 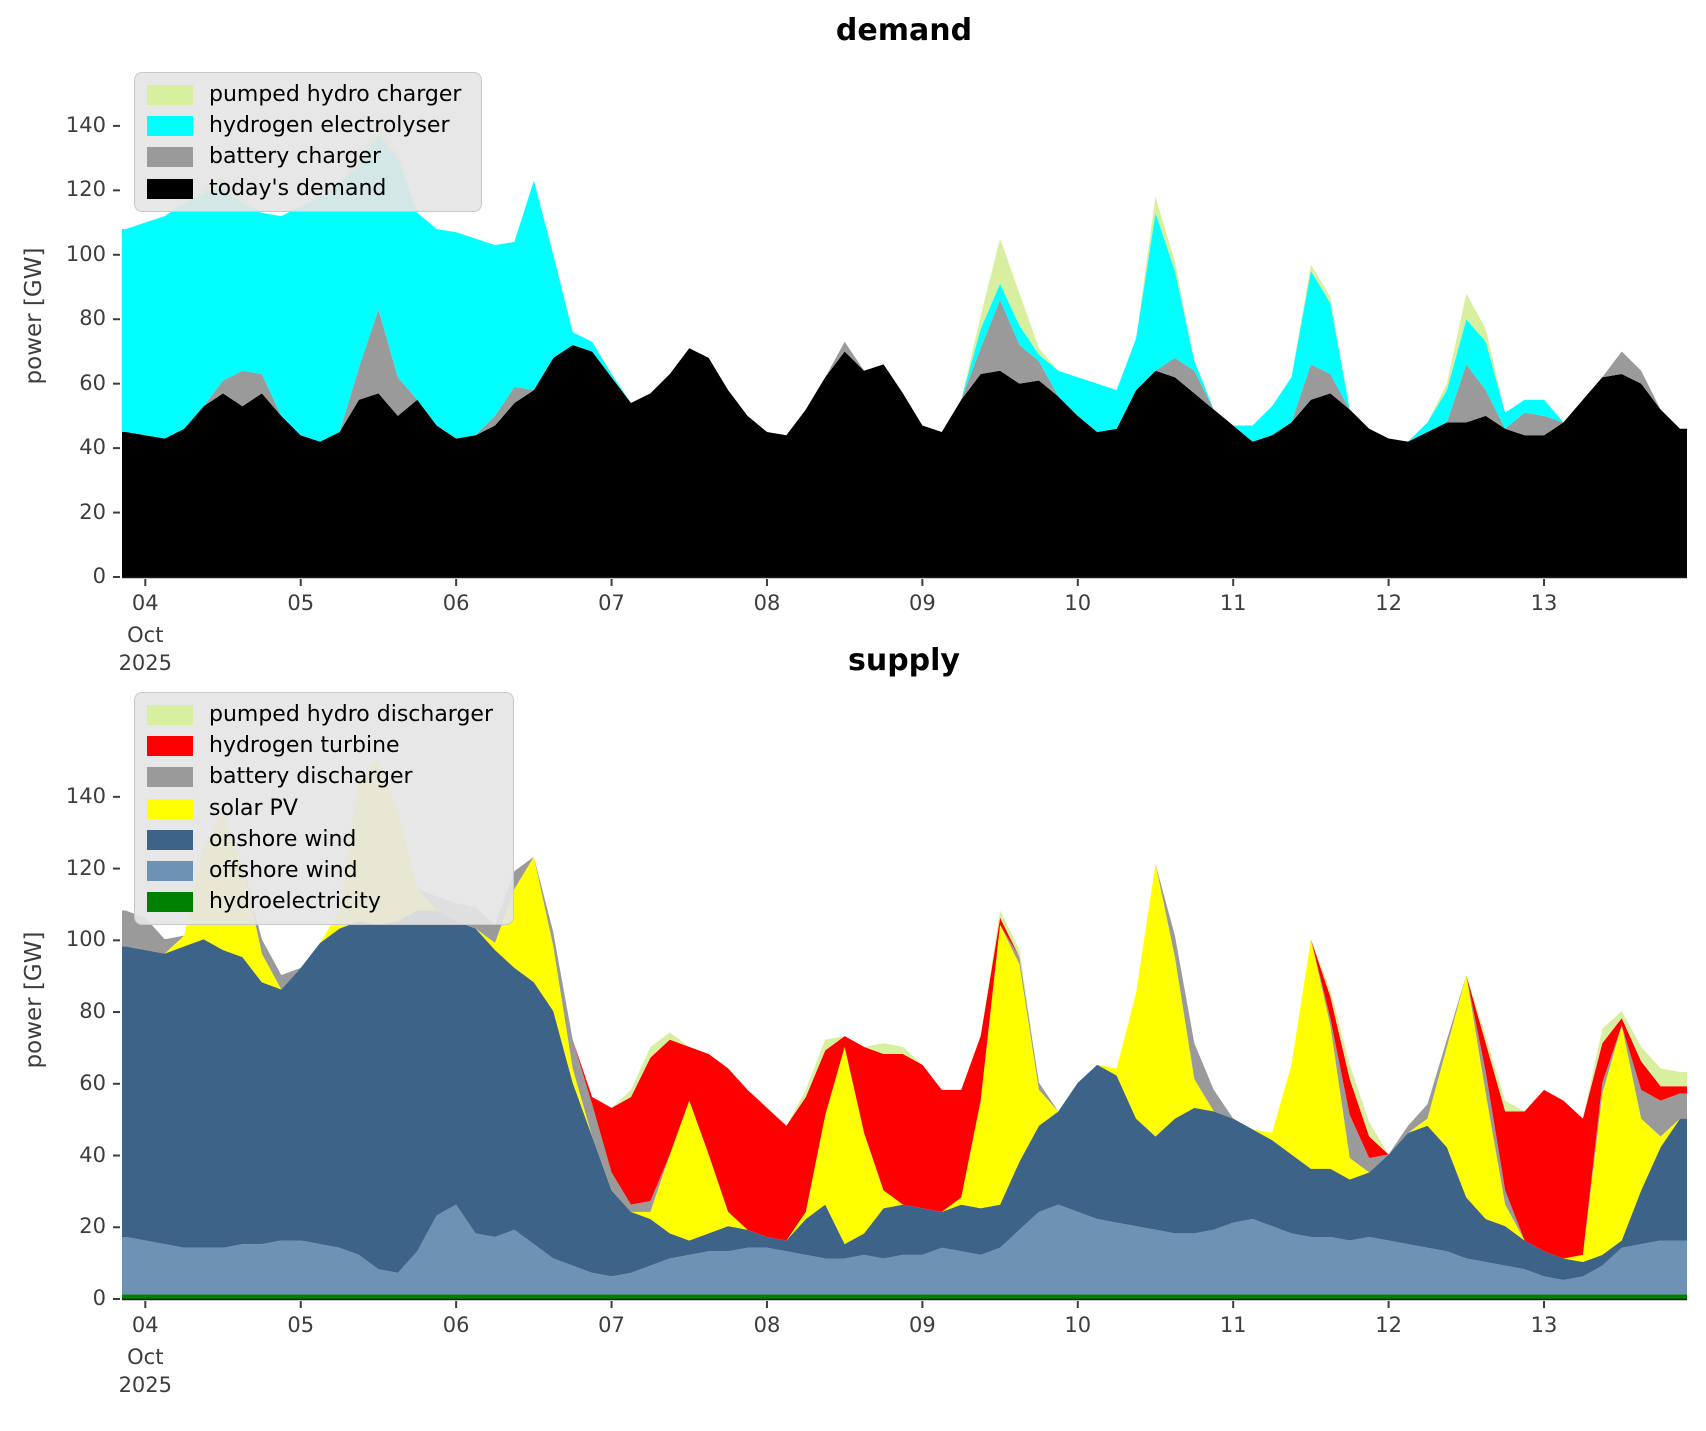 What do you see at coordinates (170, 839) in the screenshot?
I see `onshore-wind-swatch-icon` at bounding box center [170, 839].